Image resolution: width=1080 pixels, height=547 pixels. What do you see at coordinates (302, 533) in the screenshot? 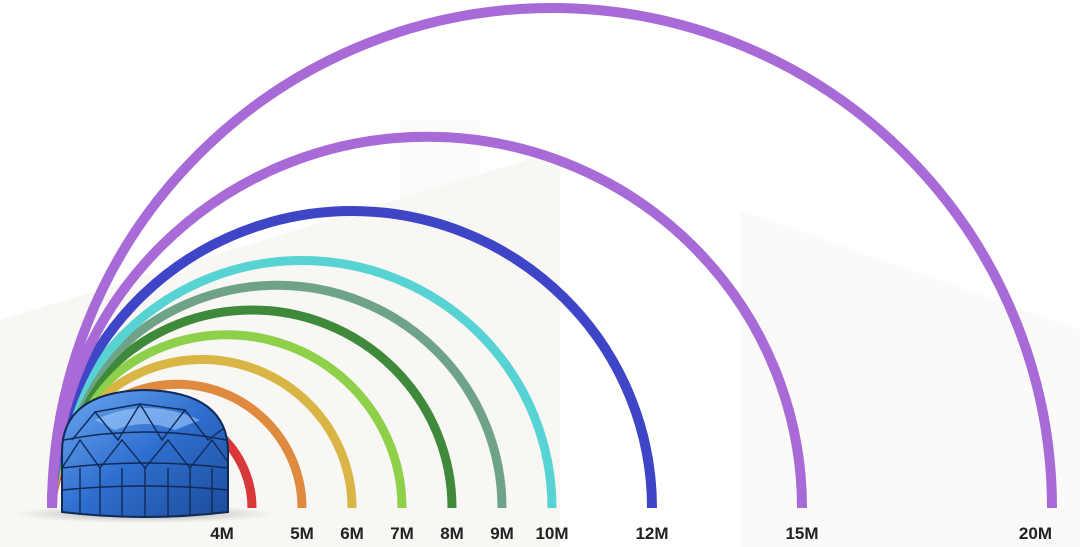
I see `size-label-5m: 5M` at bounding box center [302, 533].